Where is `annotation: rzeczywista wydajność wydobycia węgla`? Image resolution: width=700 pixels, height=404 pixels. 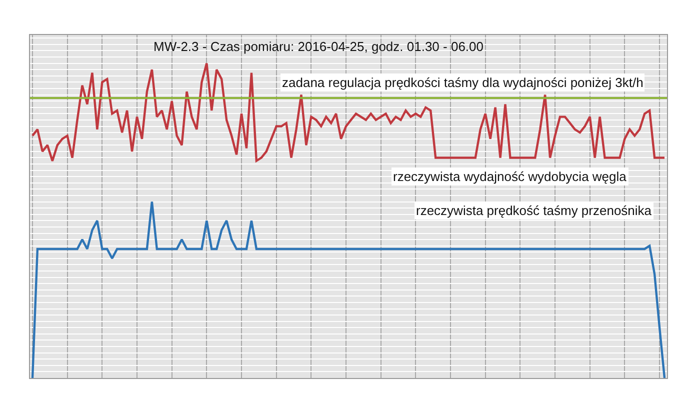 annotation: rzeczywista wydajność wydobycia węgla is located at coordinates (510, 176).